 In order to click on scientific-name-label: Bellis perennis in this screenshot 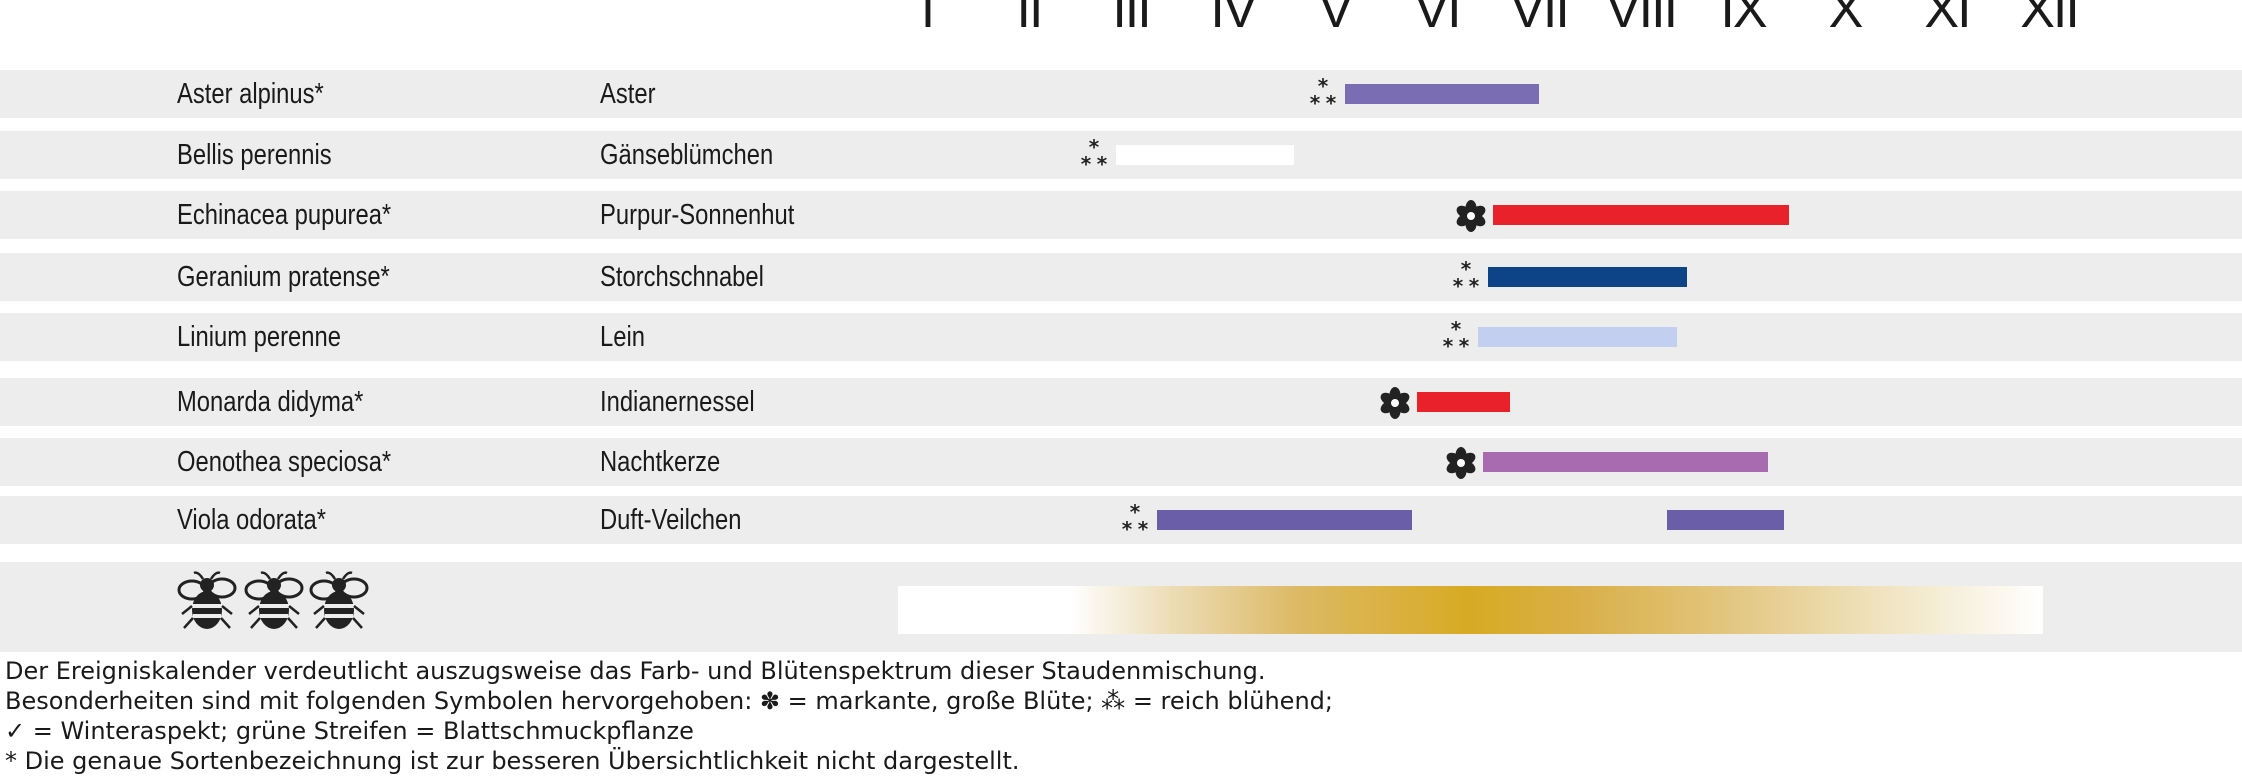, I will do `click(254, 155)`.